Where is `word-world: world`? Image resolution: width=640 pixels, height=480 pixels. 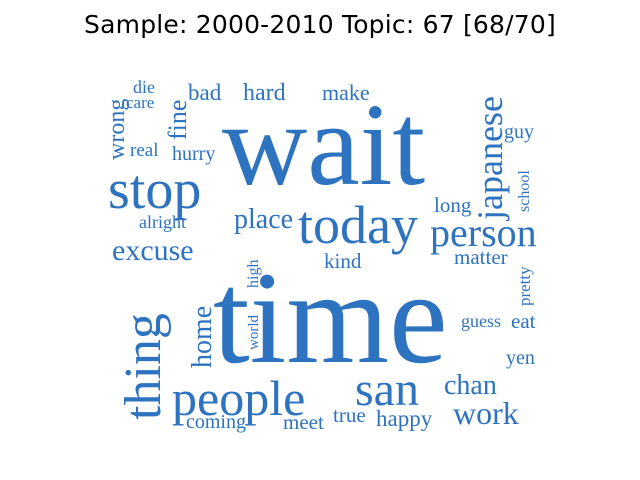
word-world: world is located at coordinates (254, 332).